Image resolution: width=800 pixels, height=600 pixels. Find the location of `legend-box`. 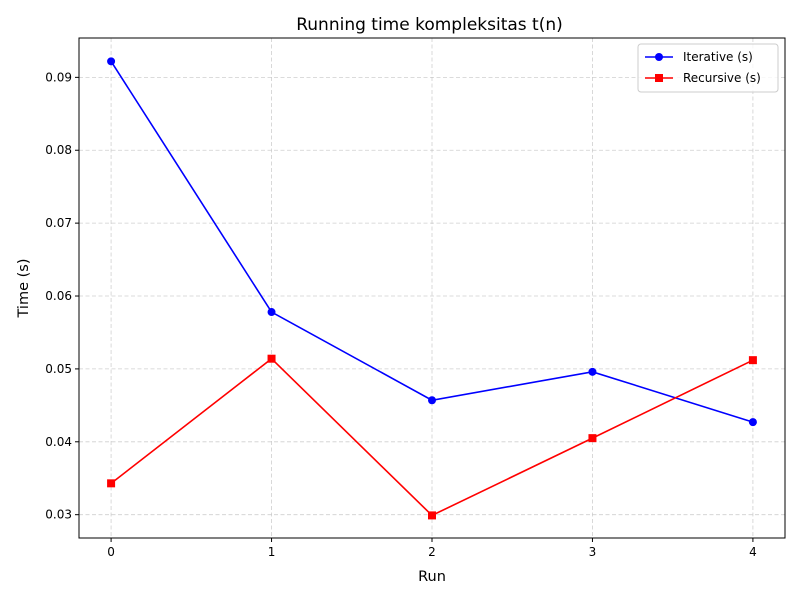

legend-box is located at coordinates (708, 68).